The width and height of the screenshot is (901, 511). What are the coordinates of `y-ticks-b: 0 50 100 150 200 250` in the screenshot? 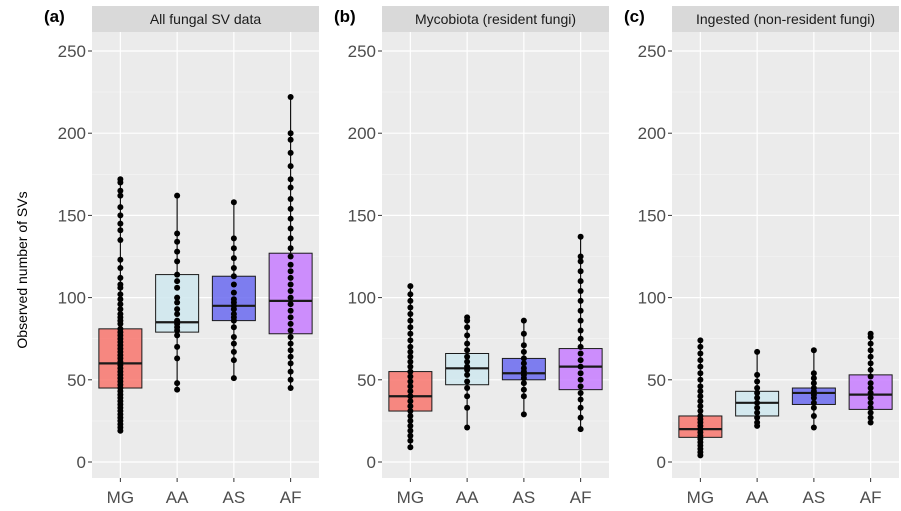 It's located at (365, 257).